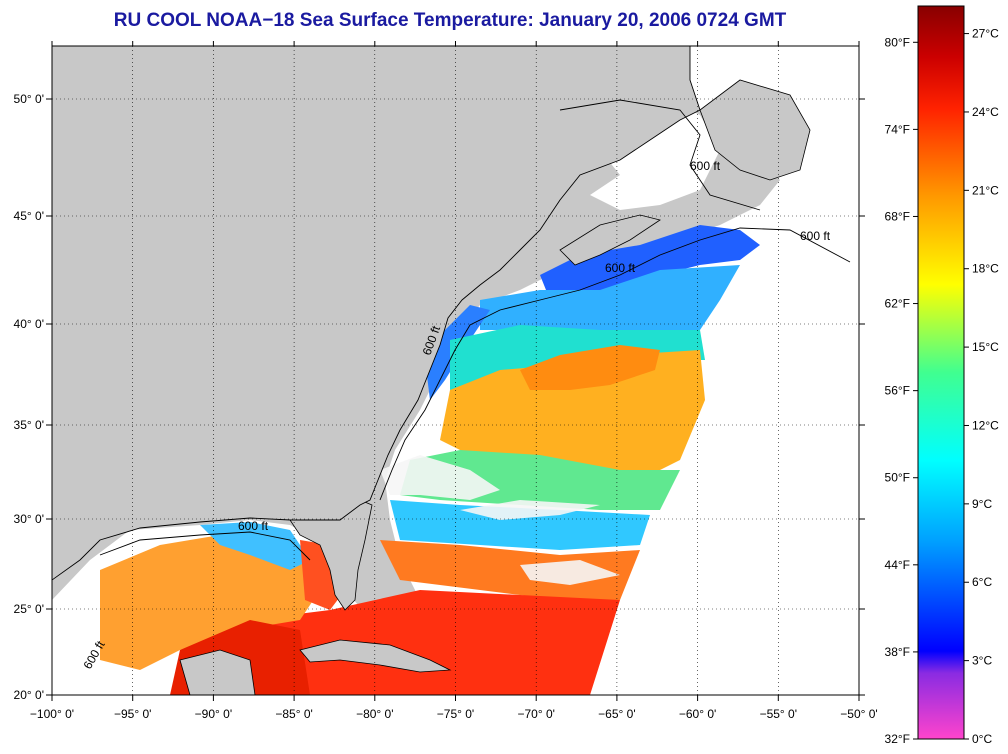  I want to click on newfoundland, so click(755, 130).